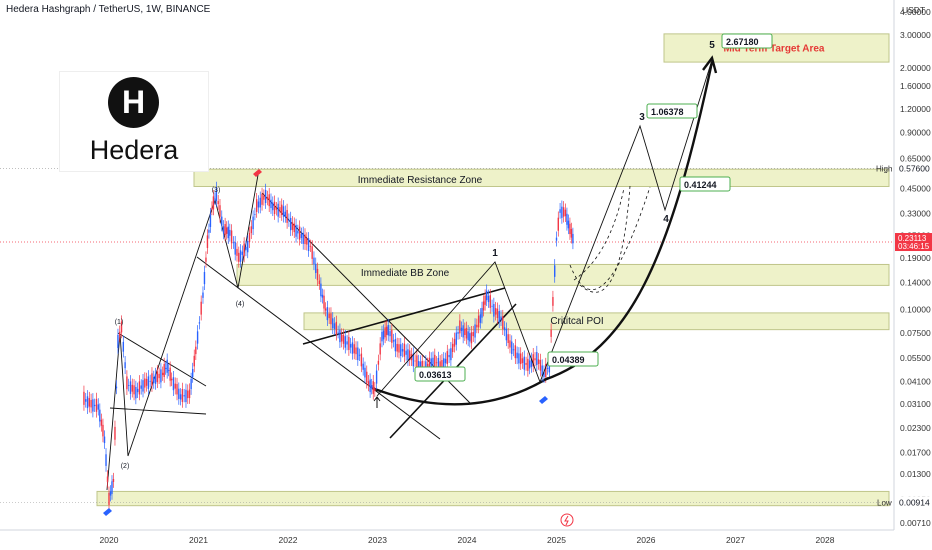 This screenshot has width=932, height=550. What do you see at coordinates (825, 540) in the screenshot?
I see `x-tick-label: 2028` at bounding box center [825, 540].